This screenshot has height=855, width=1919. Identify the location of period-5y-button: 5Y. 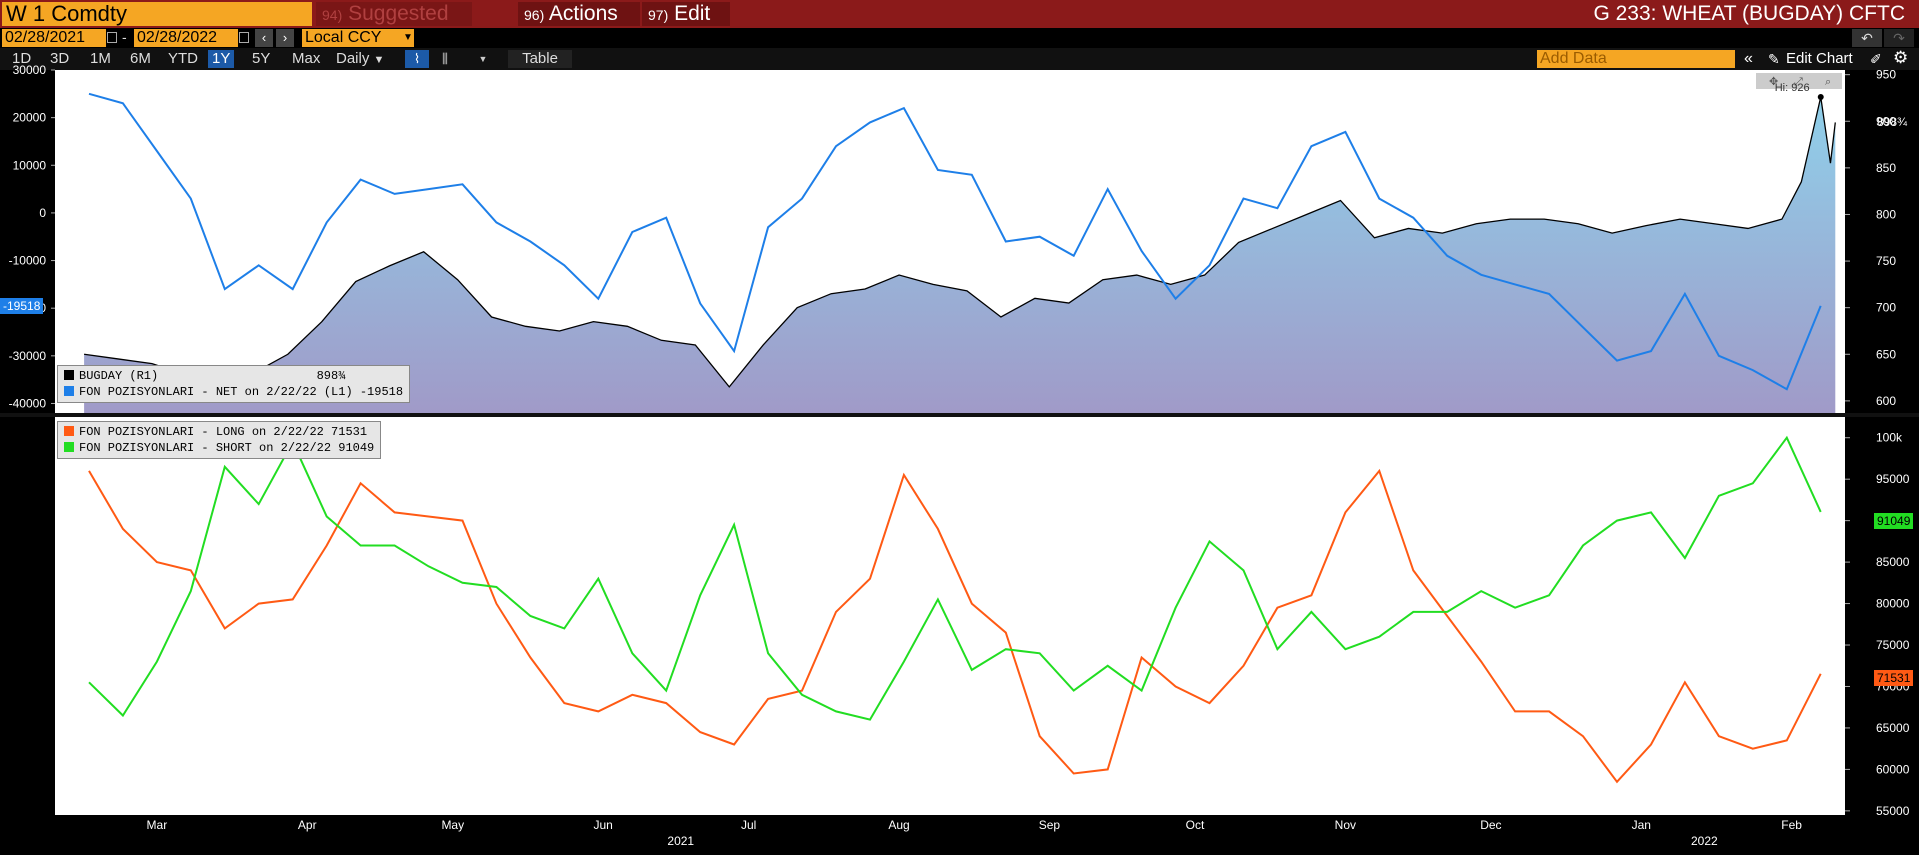
(261, 58).